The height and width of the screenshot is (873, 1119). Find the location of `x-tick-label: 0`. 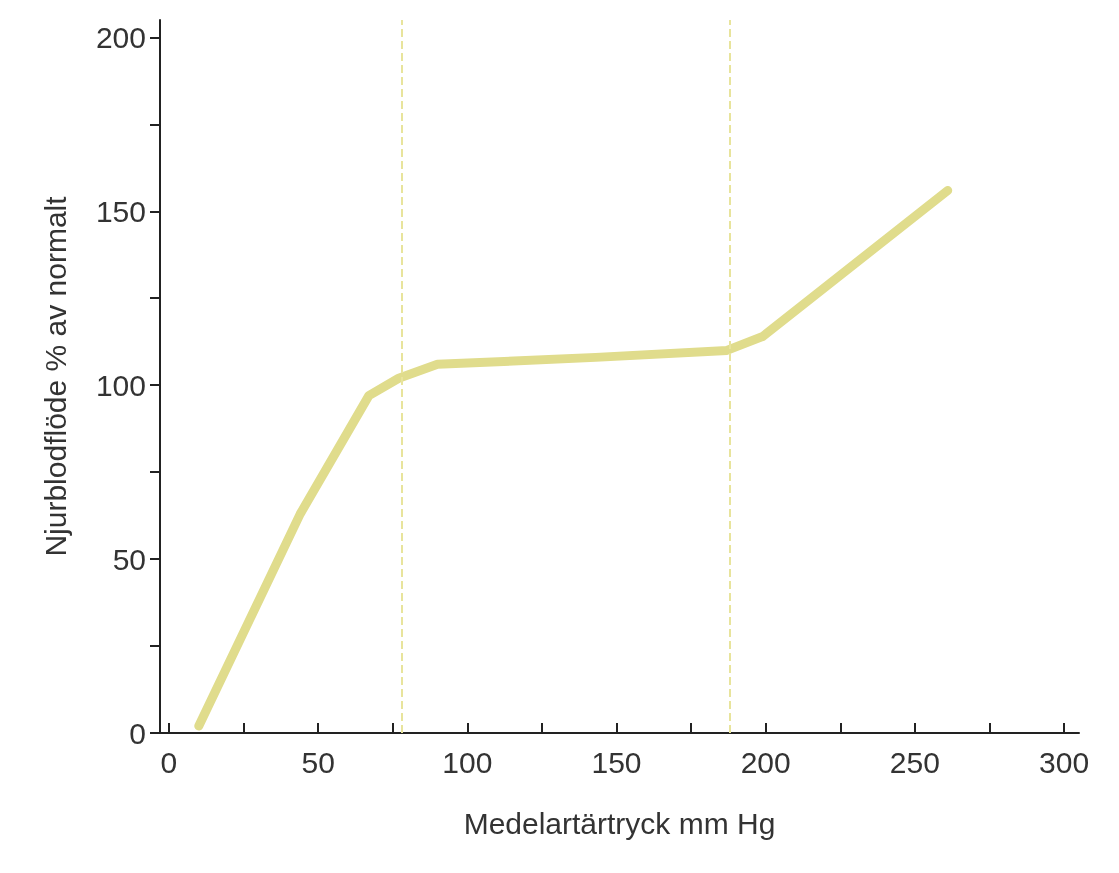

x-tick-label: 0 is located at coordinates (169, 762).